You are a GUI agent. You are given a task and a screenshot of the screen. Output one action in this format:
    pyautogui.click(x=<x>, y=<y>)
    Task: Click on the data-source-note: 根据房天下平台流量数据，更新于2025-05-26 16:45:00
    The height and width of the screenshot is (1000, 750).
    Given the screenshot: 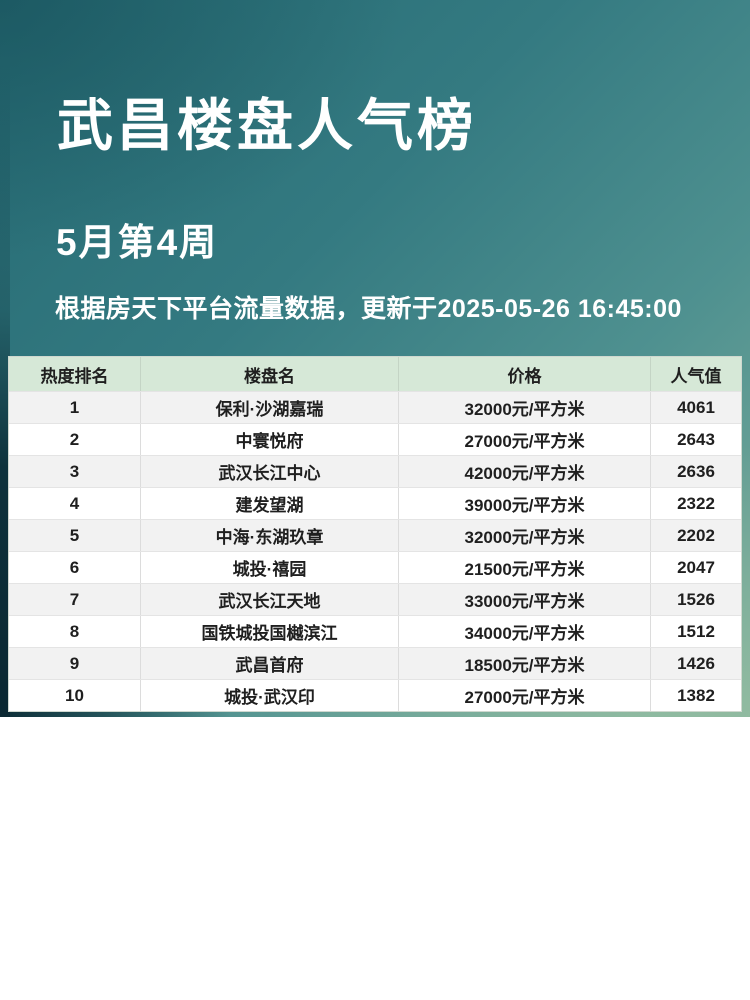 What is the action you would take?
    pyautogui.click(x=368, y=309)
    